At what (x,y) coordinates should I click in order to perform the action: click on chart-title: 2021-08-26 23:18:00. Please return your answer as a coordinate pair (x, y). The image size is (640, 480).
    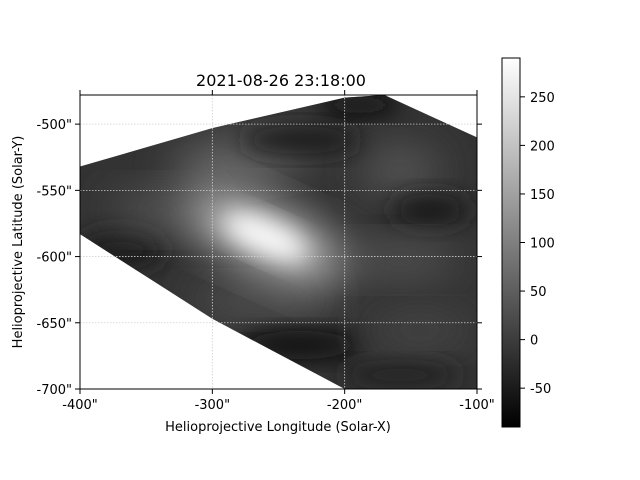
    Looking at the image, I should click on (281, 80).